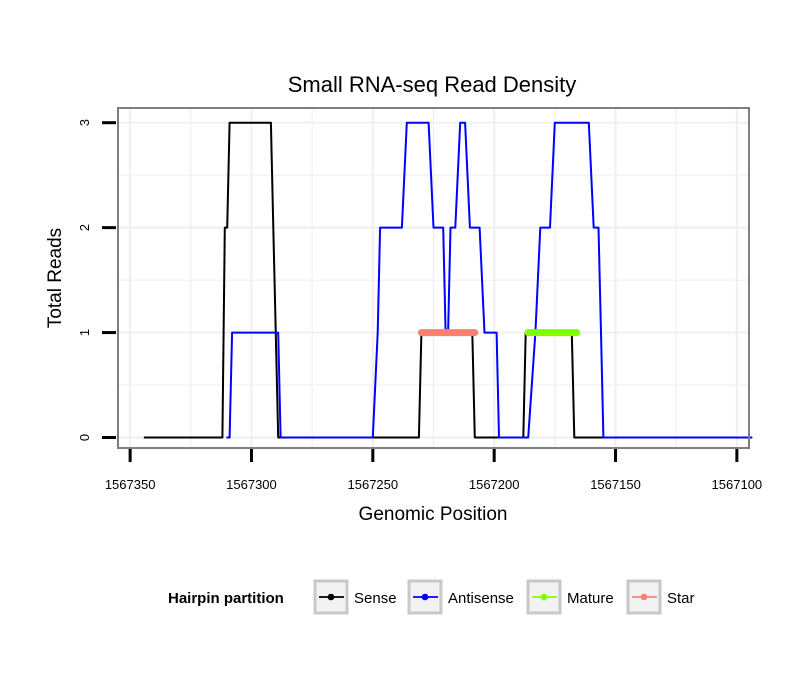 The height and width of the screenshot is (690, 810). Describe the element at coordinates (660, 597) in the screenshot. I see `legend-item-star: Star` at that location.